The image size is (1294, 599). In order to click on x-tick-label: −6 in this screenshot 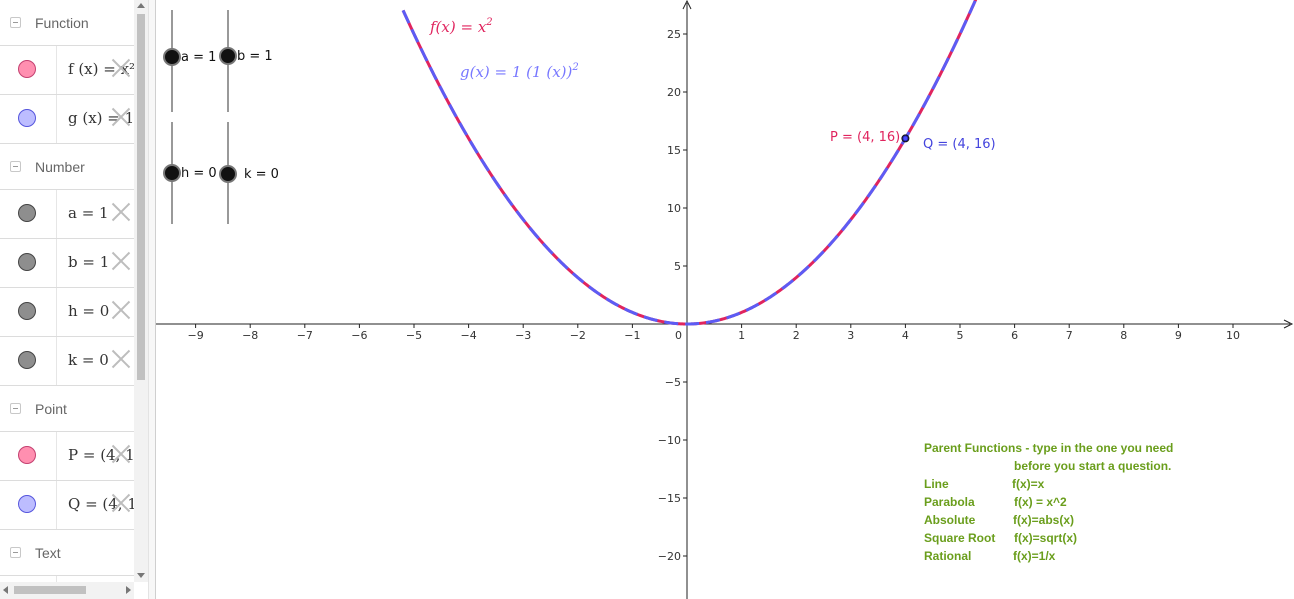, I will do `click(359, 335)`.